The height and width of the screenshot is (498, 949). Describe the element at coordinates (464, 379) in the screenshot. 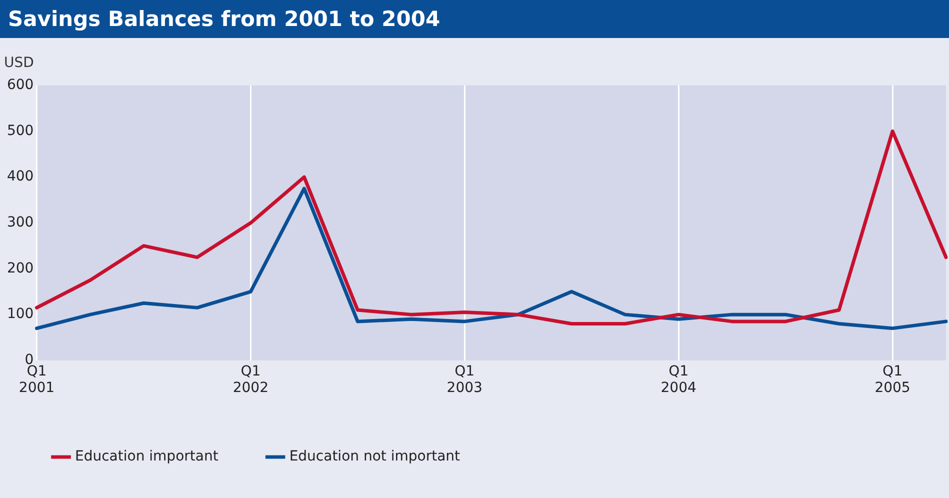

I see `x-tick-label: Q1 2003` at that location.